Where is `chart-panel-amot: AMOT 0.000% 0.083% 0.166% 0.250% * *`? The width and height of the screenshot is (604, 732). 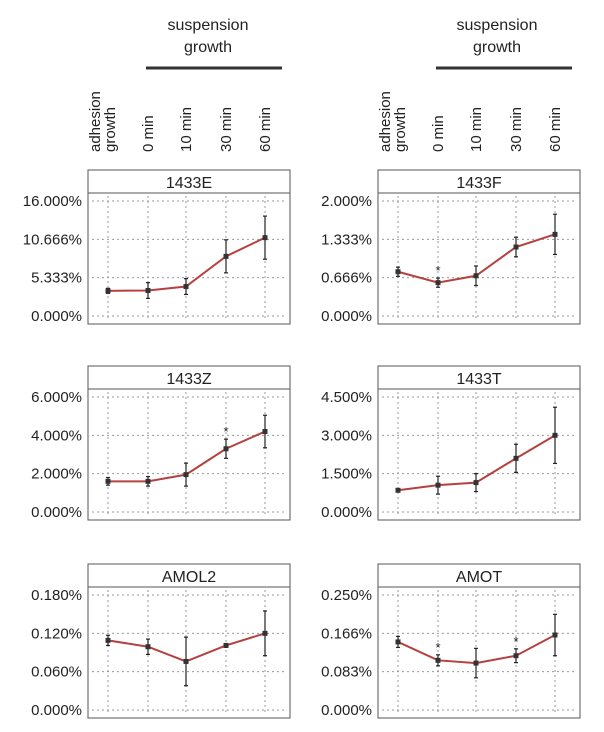
chart-panel-amot: AMOT 0.000% 0.083% 0.166% 0.250% * * is located at coordinates (451, 641).